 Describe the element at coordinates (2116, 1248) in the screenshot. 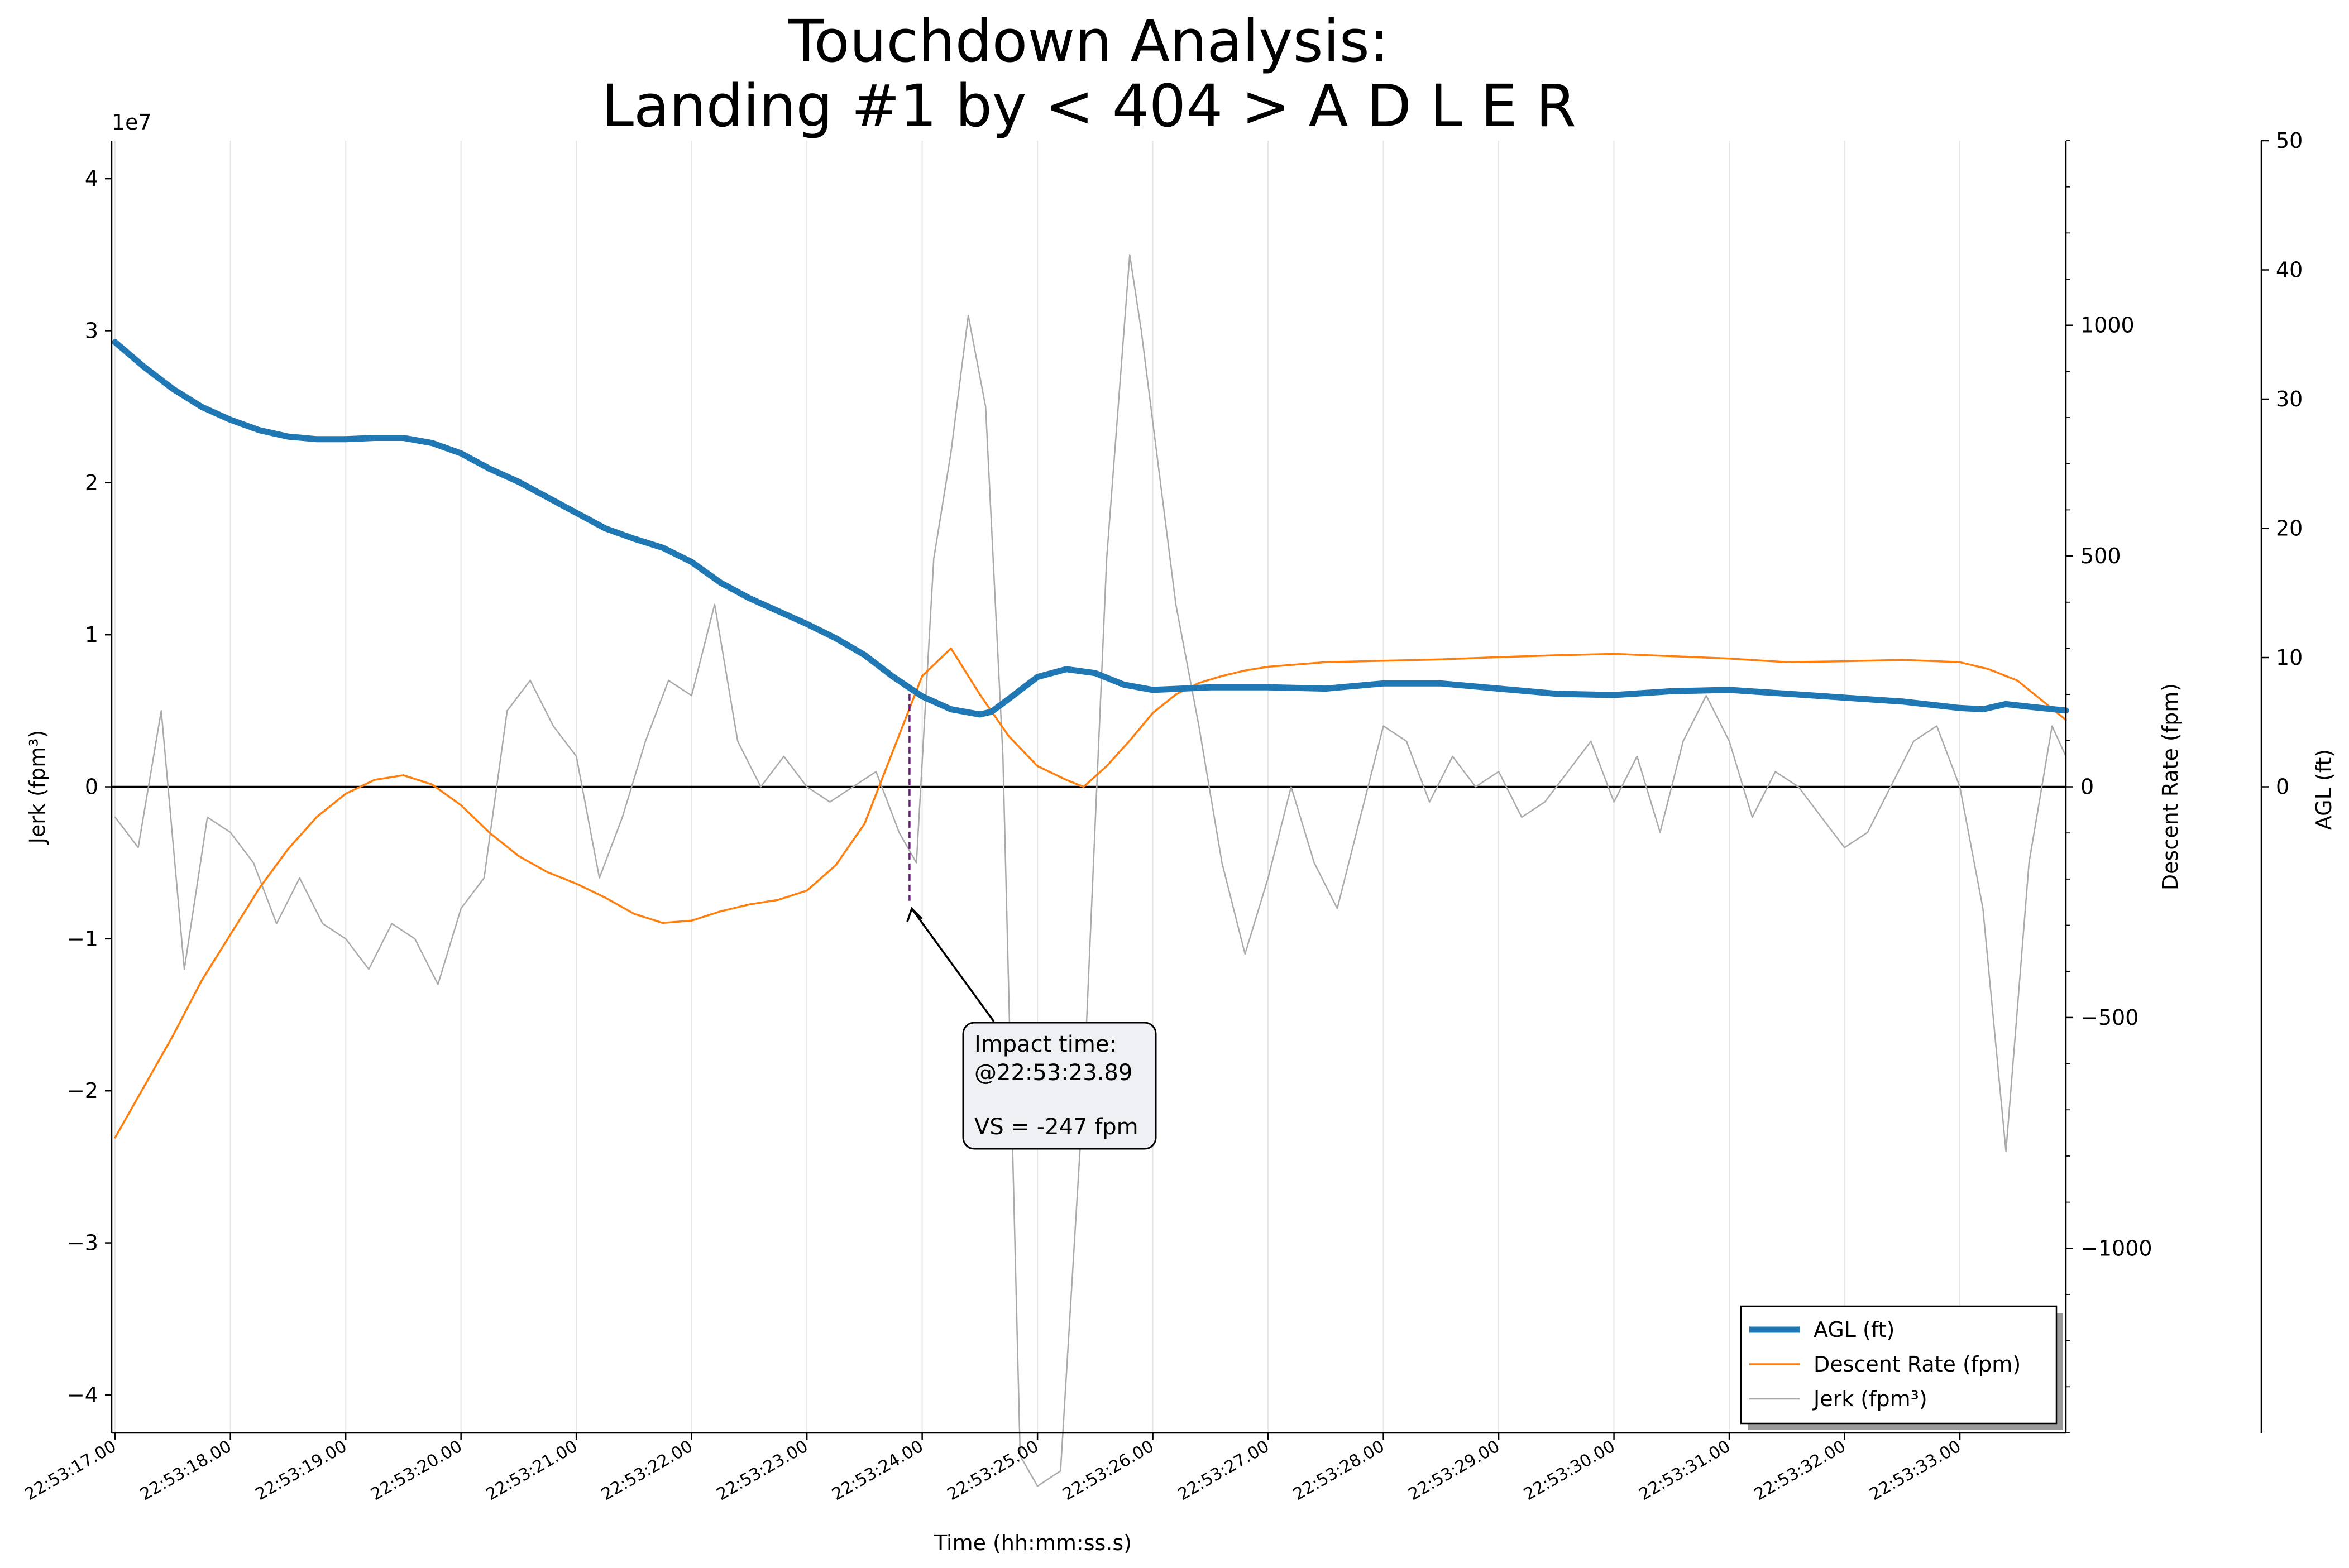

I see `descent-tick-label: −1000` at that location.